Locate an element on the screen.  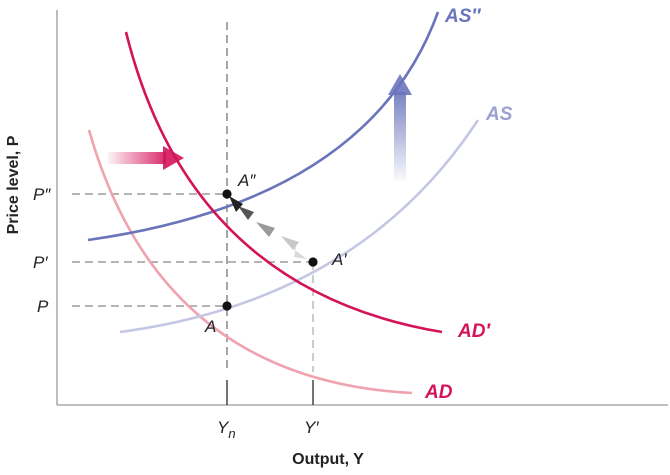
y-tick-p1: P′ is located at coordinates (40, 262).